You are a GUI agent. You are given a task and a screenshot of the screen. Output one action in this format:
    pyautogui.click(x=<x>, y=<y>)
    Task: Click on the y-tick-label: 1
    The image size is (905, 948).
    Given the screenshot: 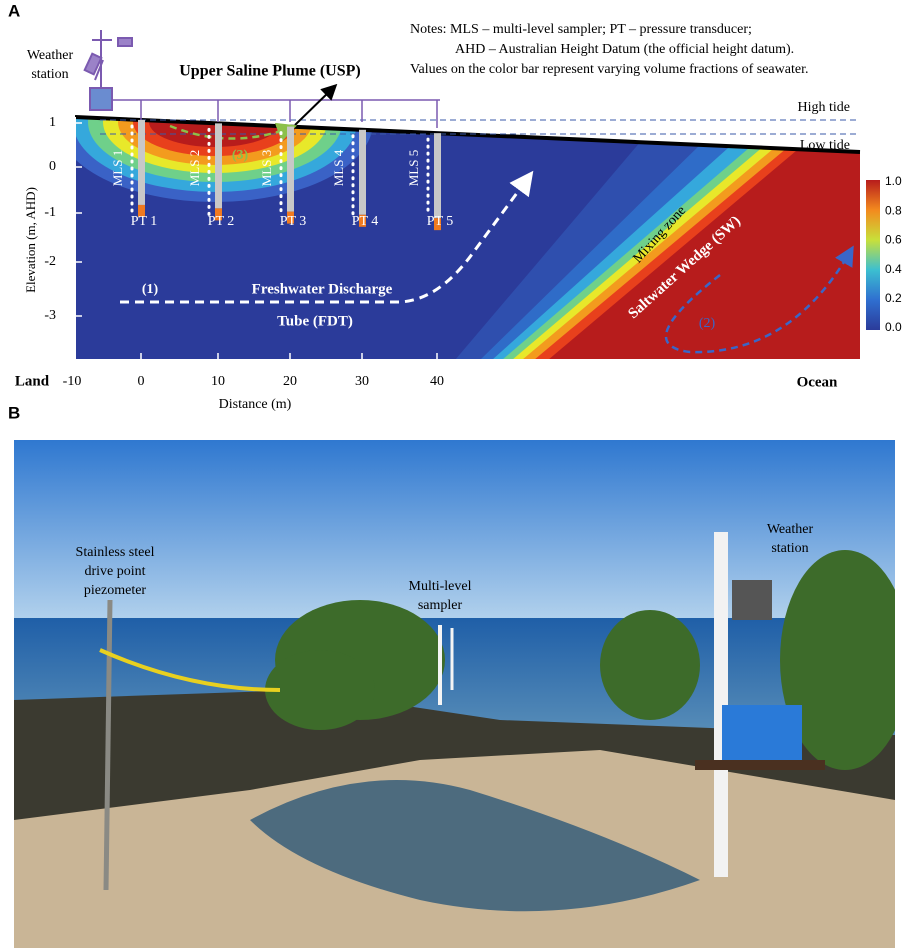 What is the action you would take?
    pyautogui.click(x=52, y=122)
    